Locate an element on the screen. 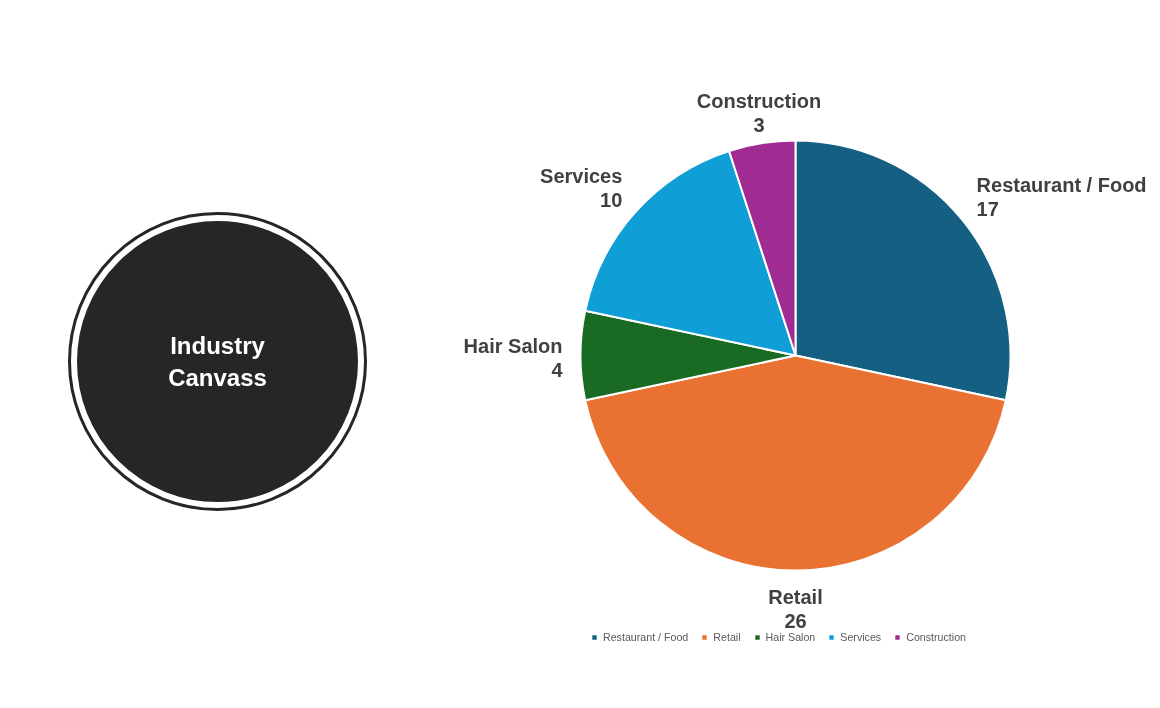  legend-label: Services is located at coordinates (861, 637).